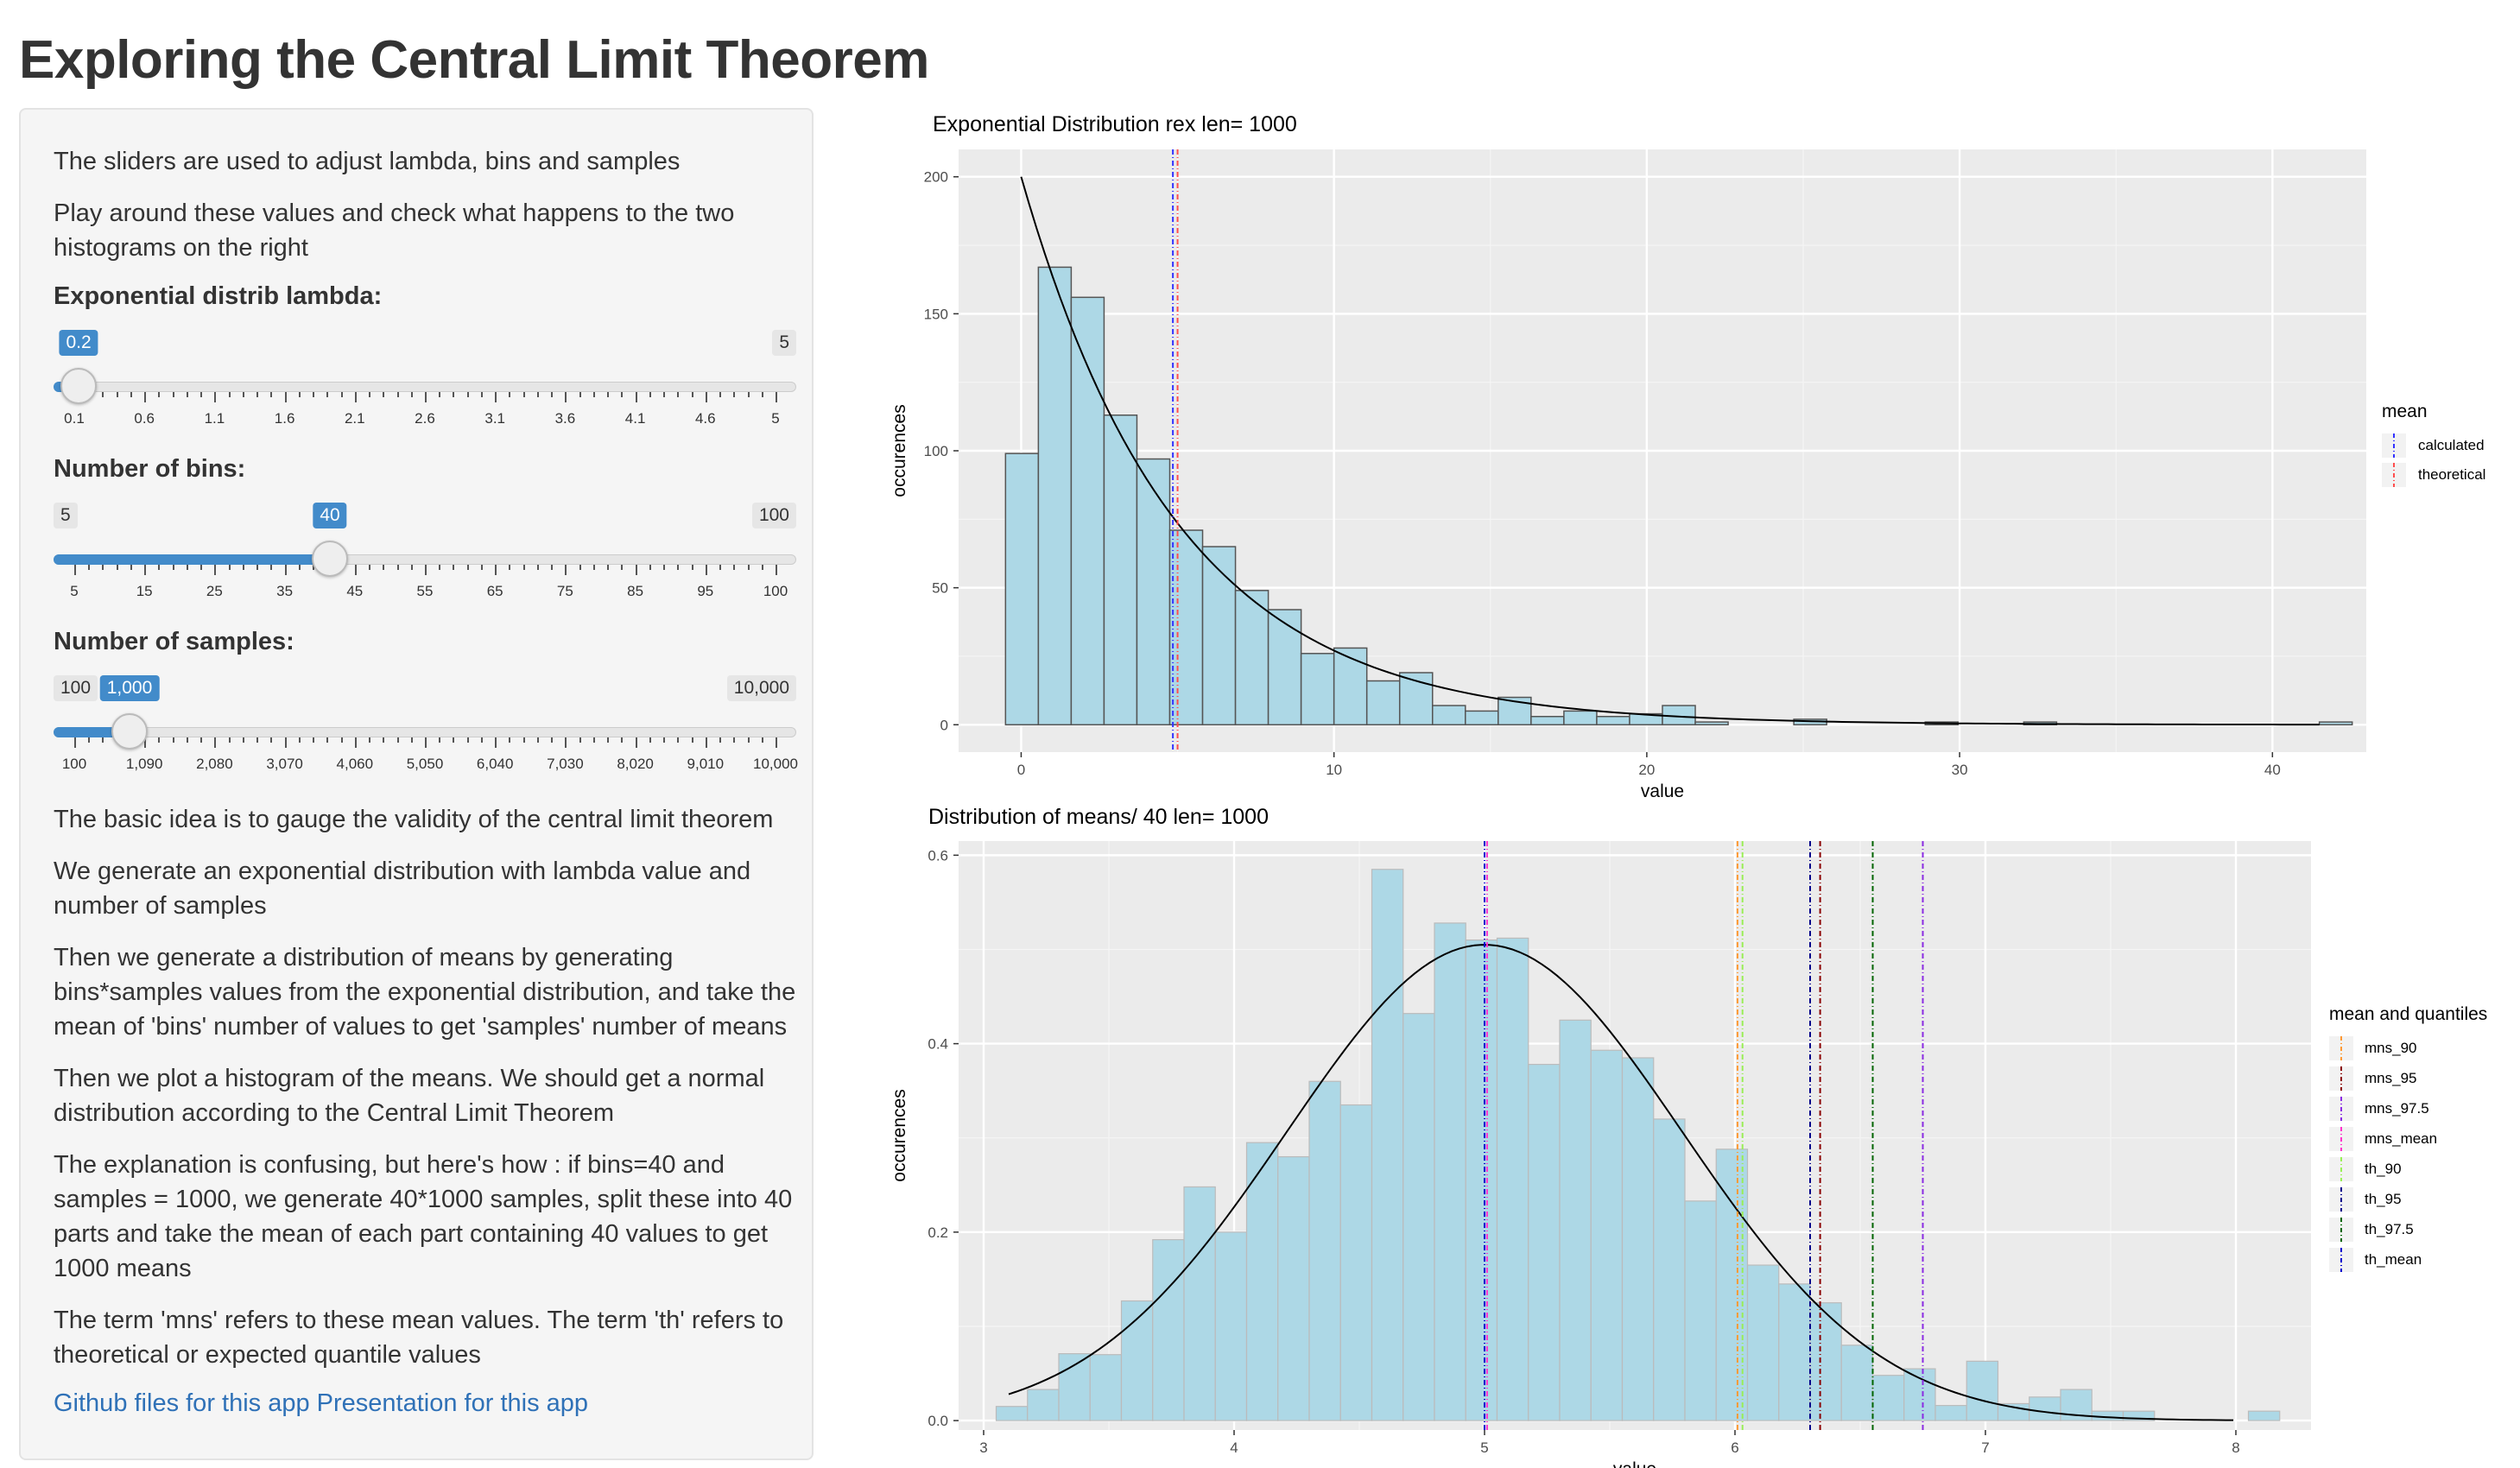 The height and width of the screenshot is (1468, 2520). What do you see at coordinates (452, 1403) in the screenshot?
I see `presentation-link: Presentation for this app` at bounding box center [452, 1403].